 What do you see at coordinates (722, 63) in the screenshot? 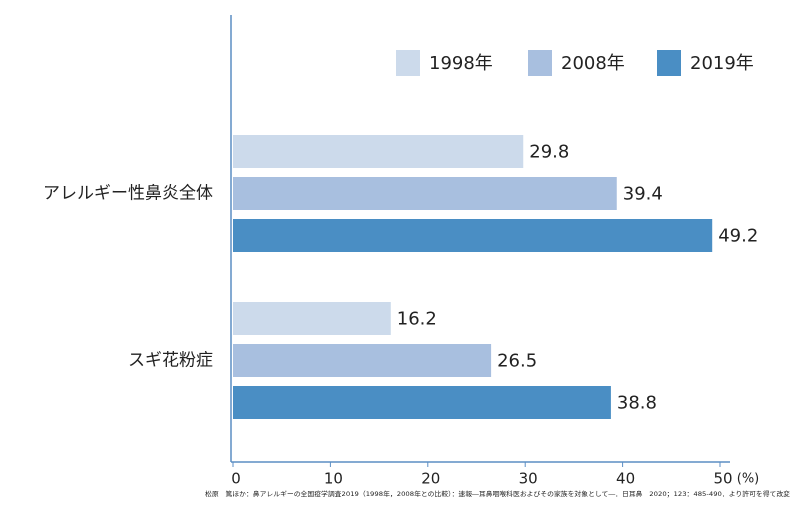
I see `legend-label: 2019年` at bounding box center [722, 63].